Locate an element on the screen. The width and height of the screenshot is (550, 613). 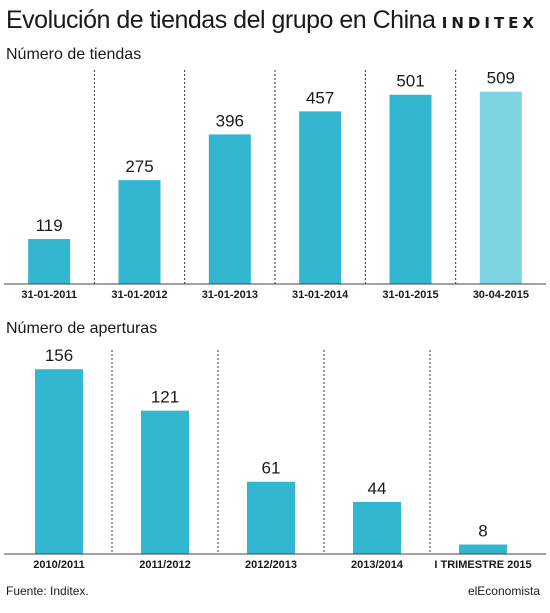
x-tick-label: 31-01-2012 is located at coordinates (139, 295).